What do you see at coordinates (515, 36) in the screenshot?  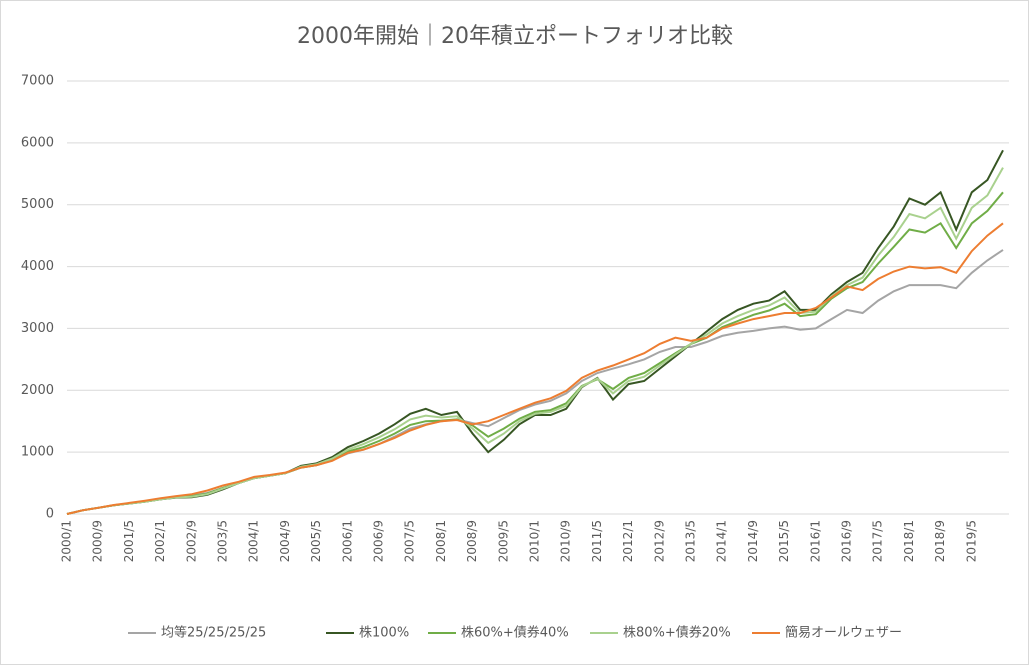 I see `chart-title: 2000年開始｜20年積立ポートフォリオ比較` at bounding box center [515, 36].